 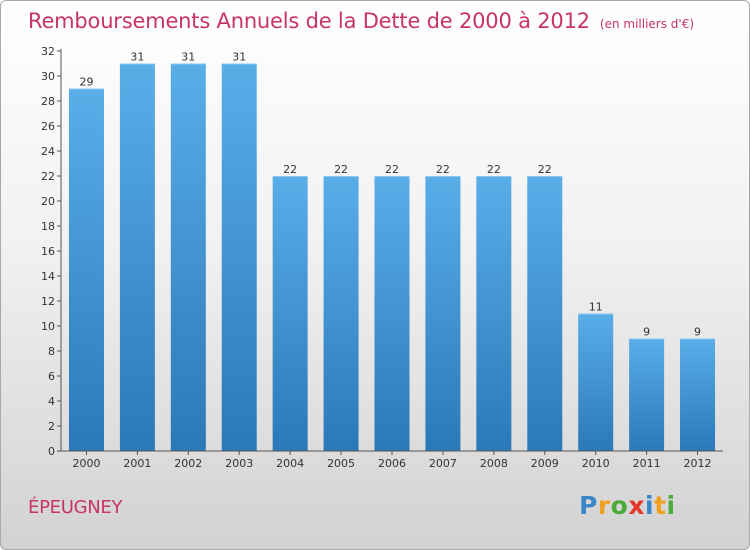 I want to click on x-tick-label: 2003, so click(x=239, y=463).